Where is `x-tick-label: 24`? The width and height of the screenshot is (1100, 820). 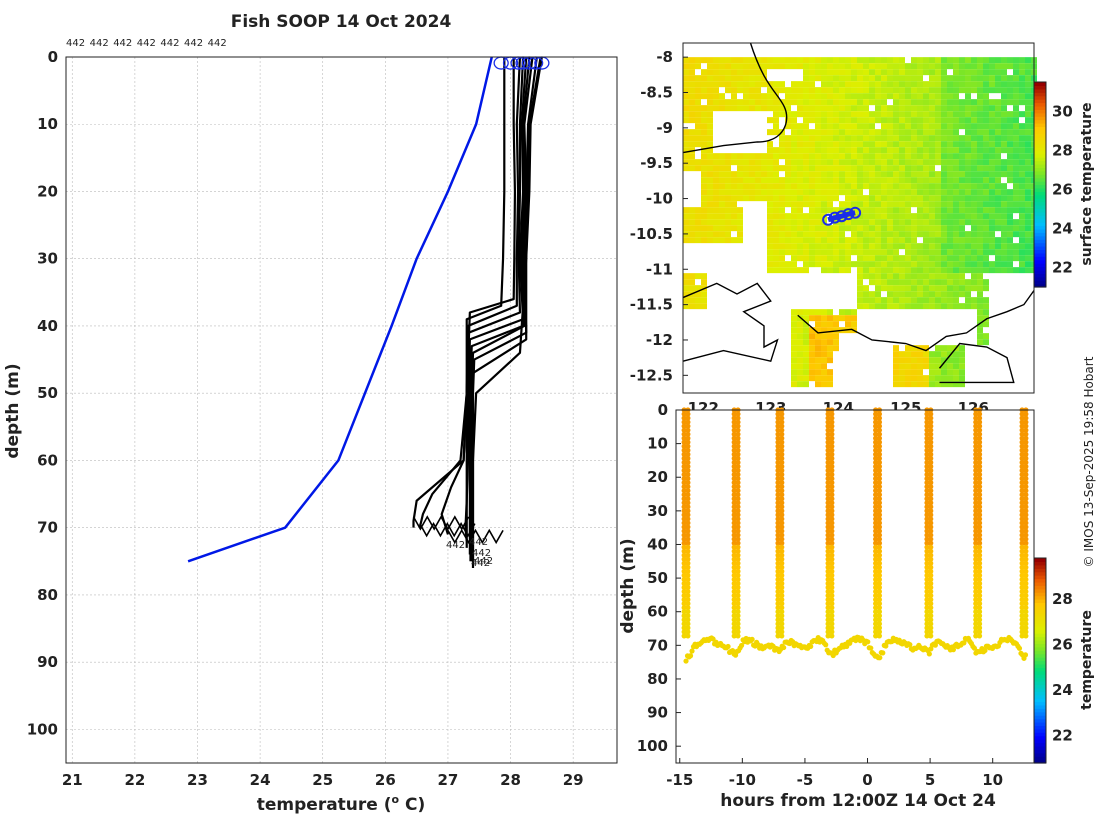
x-tick-label: 24 is located at coordinates (260, 780).